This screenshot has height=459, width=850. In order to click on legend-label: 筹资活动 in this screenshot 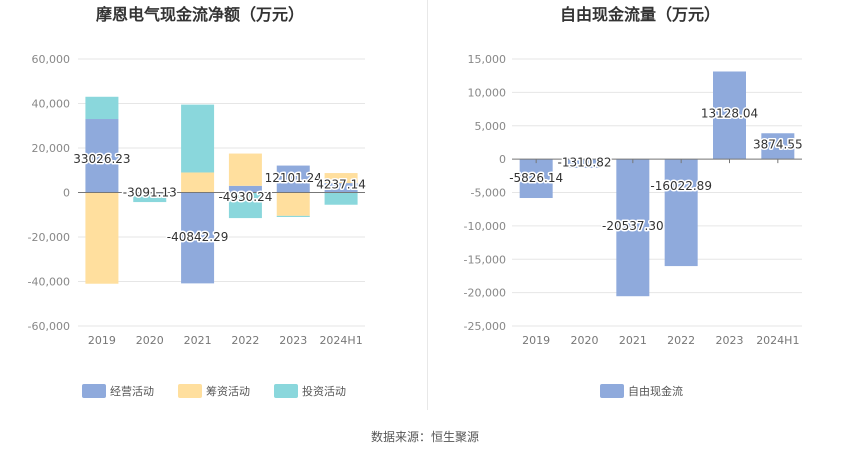, I will do `click(228, 391)`.